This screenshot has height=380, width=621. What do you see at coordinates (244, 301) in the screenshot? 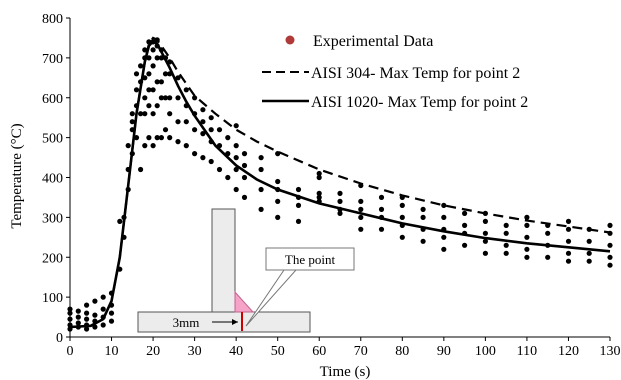
I see `inset-weld-fillet` at bounding box center [244, 301].